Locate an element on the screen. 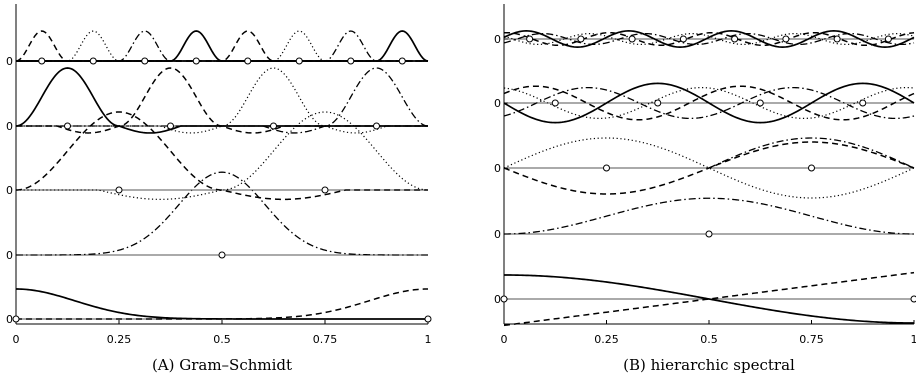 This screenshot has height=381, width=916. panel-caption: (A) Gram–Schmidt is located at coordinates (222, 365).